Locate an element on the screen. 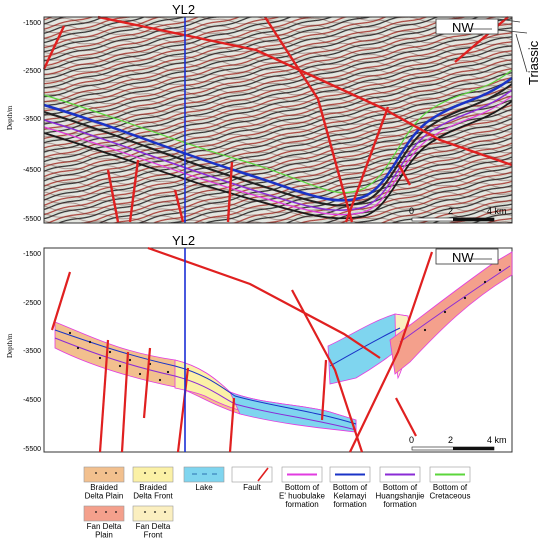 This screenshot has height=542, width=550. bottom-depth-axis: Depth/m -1500 -2500 -3500 -4500 -5500 is located at coordinates (23, 352).